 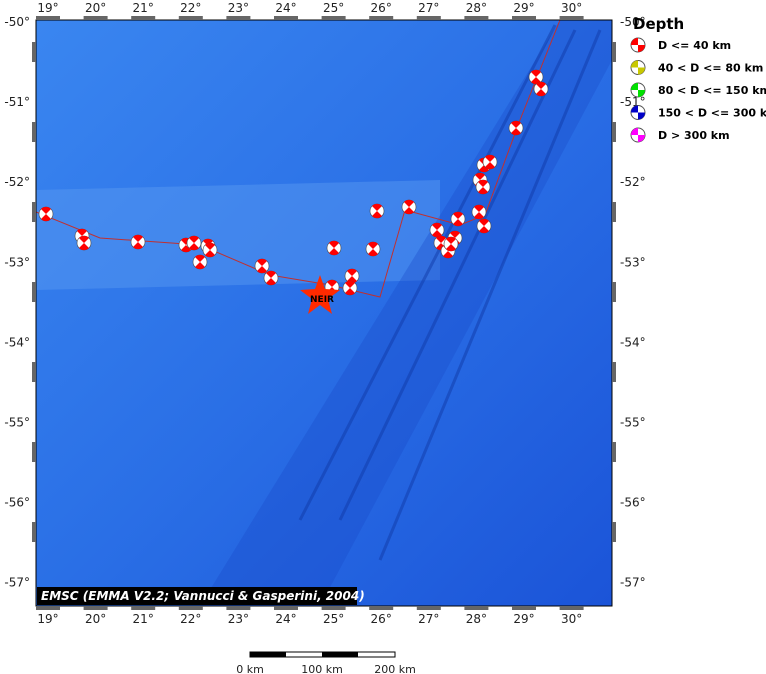 I want to click on legend-title: Depth, so click(x=658, y=24).